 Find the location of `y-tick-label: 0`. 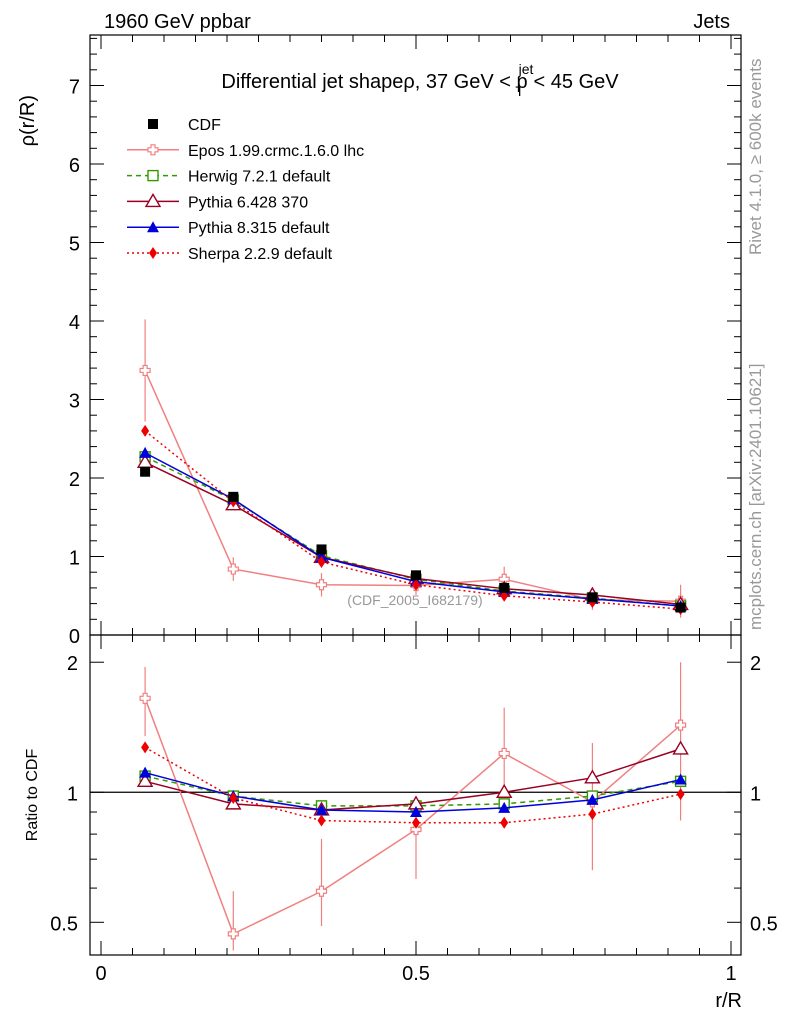

y-tick-label: 0 is located at coordinates (74, 637).